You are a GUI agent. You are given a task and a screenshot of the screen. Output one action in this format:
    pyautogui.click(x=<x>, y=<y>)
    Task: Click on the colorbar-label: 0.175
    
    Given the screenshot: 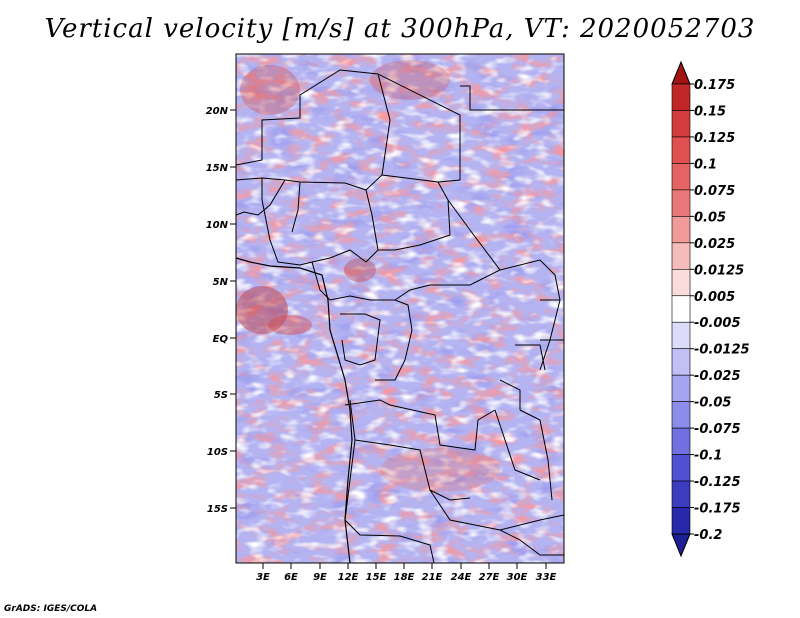 What is the action you would take?
    pyautogui.click(x=714, y=85)
    